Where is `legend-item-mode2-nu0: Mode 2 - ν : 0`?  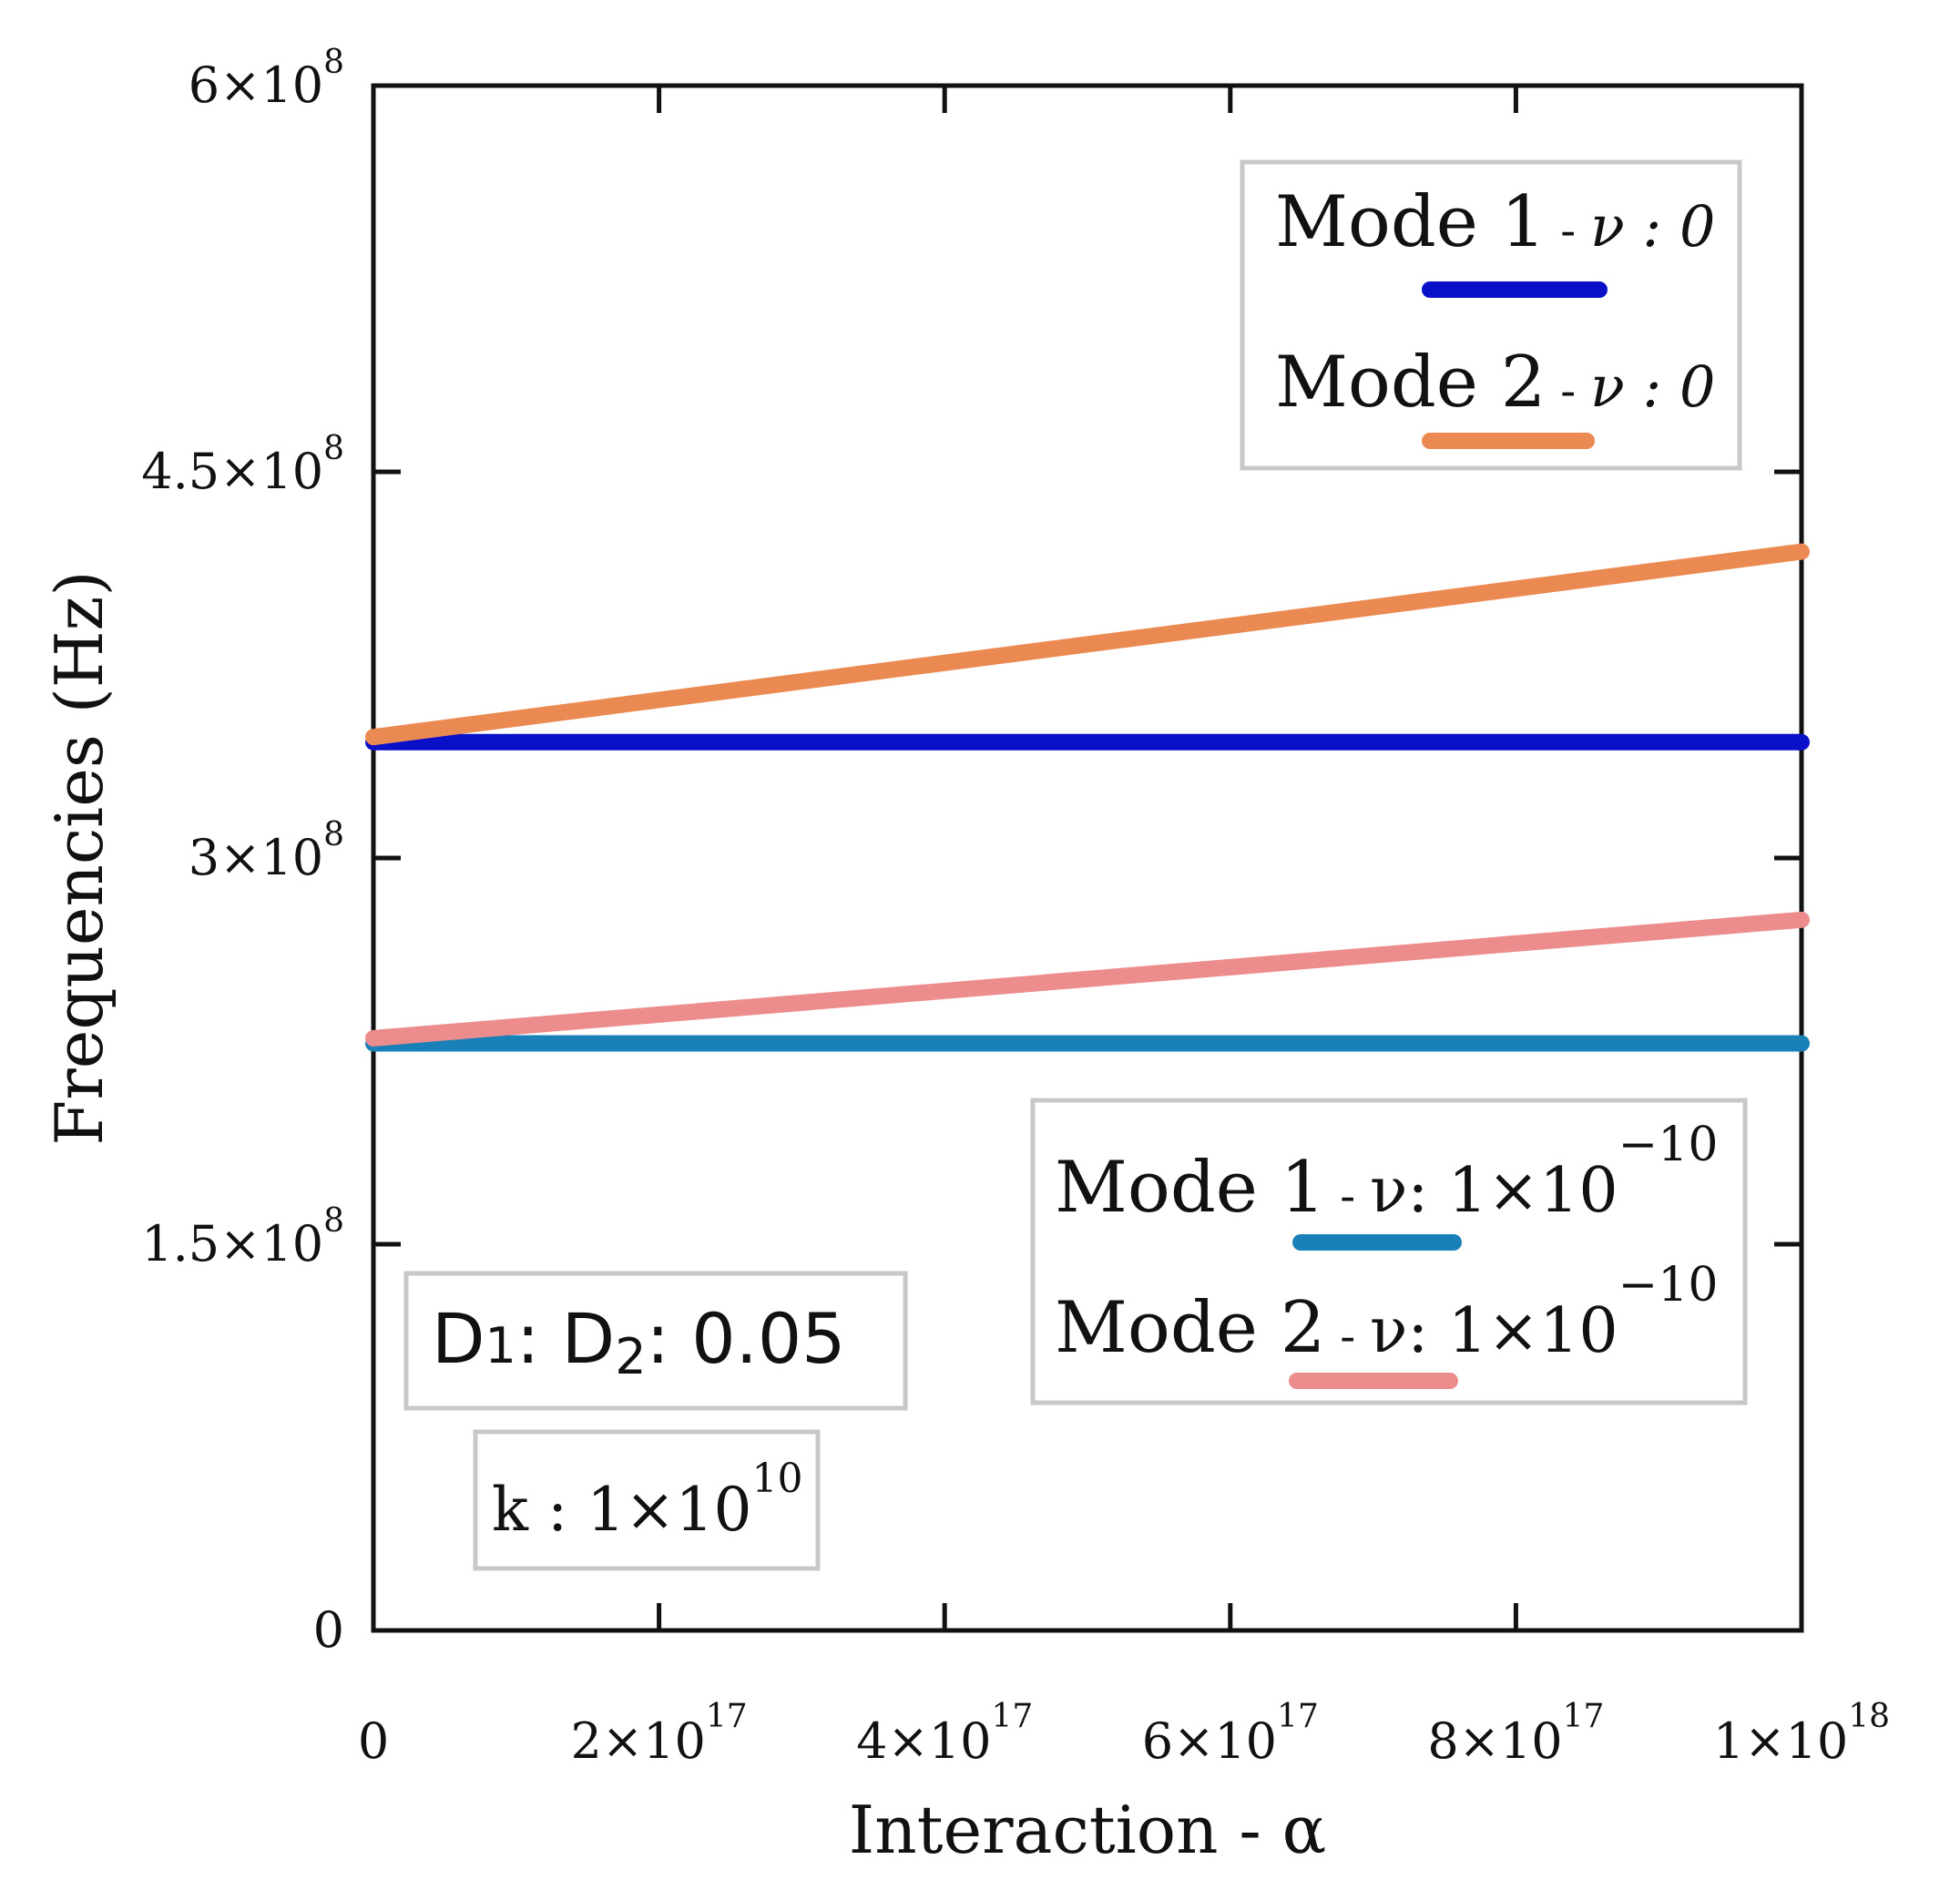
legend-item-mode2-nu0: Mode 2 - ν : 0 is located at coordinates (1495, 383).